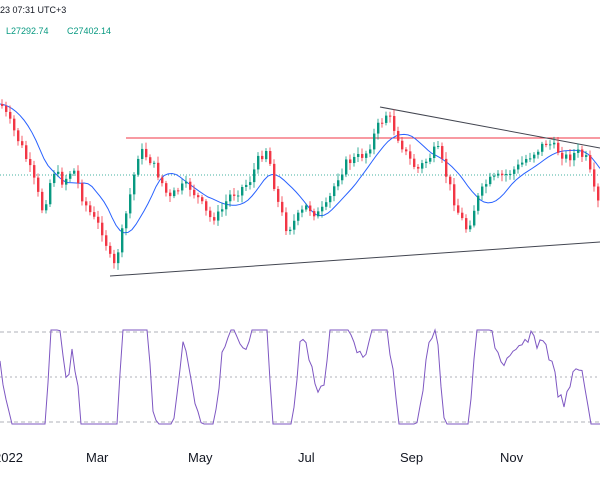  What do you see at coordinates (354, 259) in the screenshot?
I see `support-trendline` at bounding box center [354, 259].